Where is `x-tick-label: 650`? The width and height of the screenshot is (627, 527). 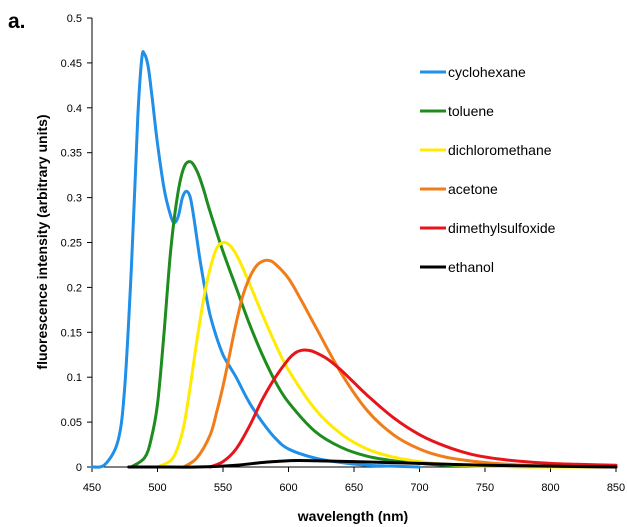
x-tick-label: 650 is located at coordinates (354, 488).